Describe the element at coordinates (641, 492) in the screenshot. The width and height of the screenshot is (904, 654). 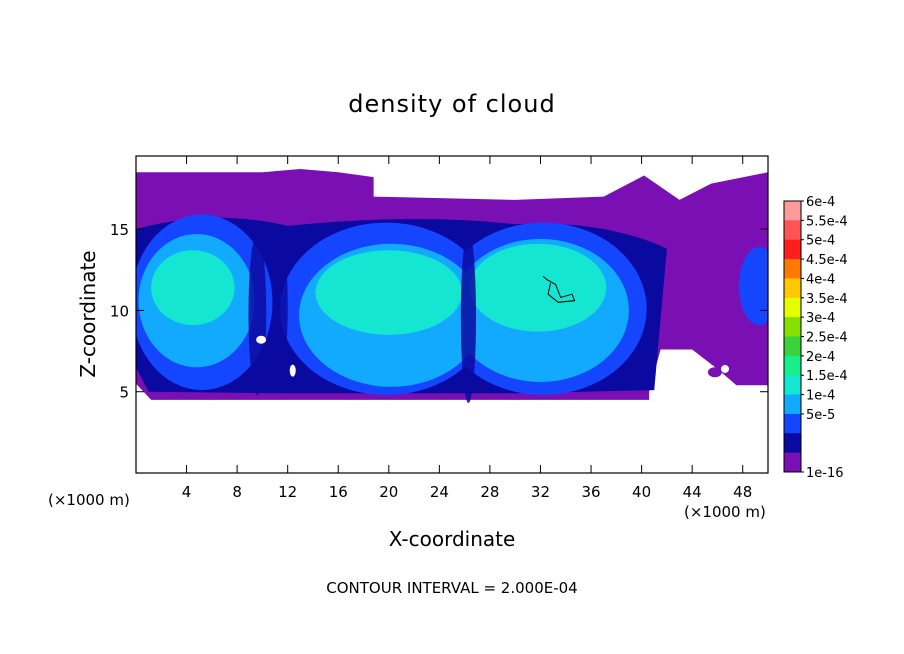
I see `x-tick-label: 40` at that location.